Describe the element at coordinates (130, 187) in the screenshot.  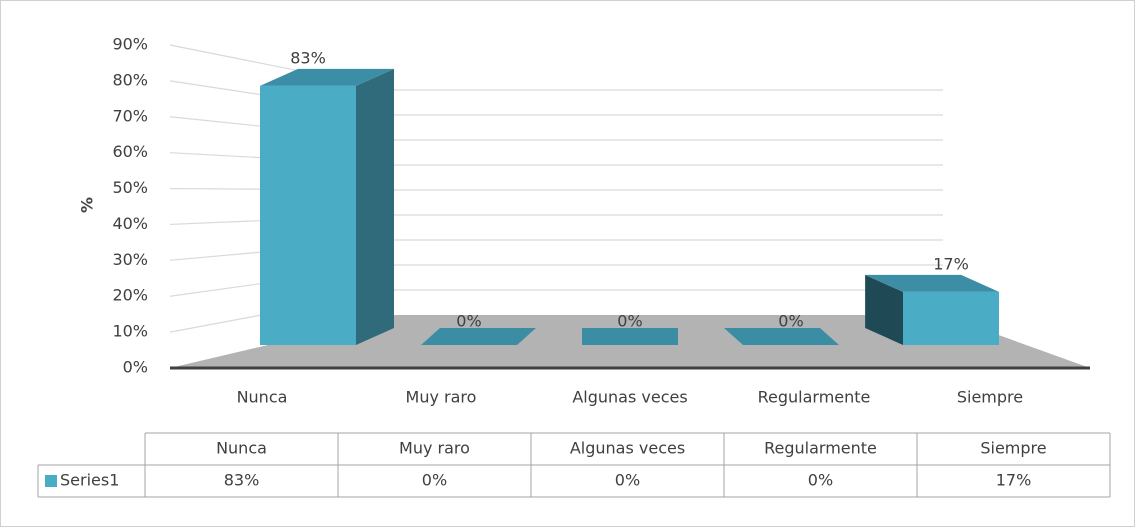
I see `y-tick-label: 50%` at that location.